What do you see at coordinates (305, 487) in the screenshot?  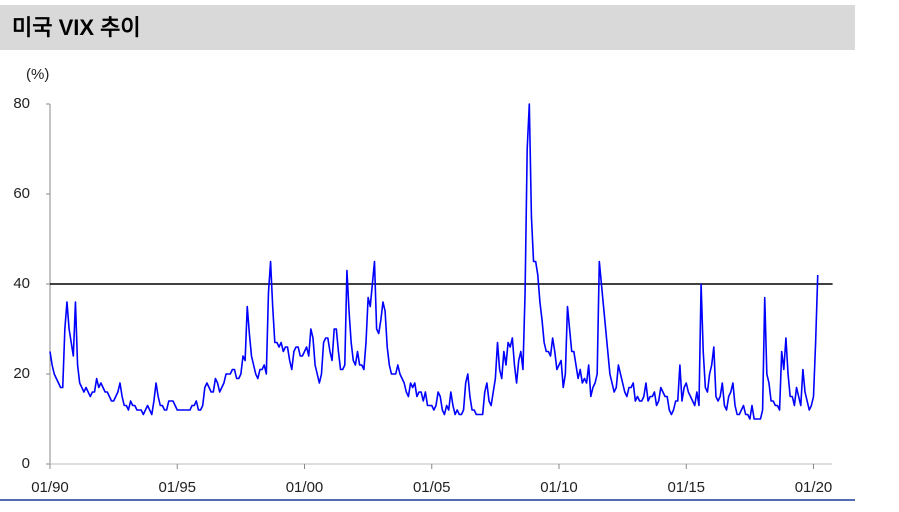 I see `x-tick-label: 01/00` at bounding box center [305, 487].